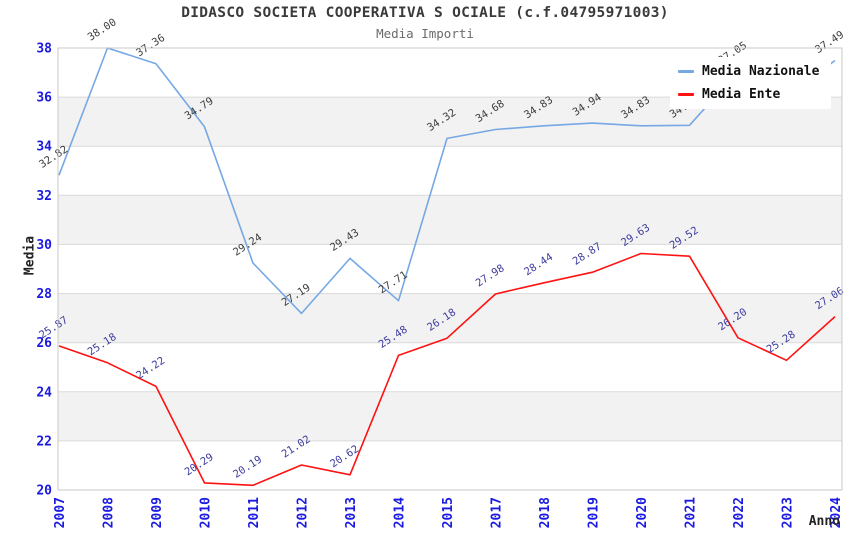  Describe the element at coordinates (44, 49) in the screenshot. I see `svg-text: 38` at that location.